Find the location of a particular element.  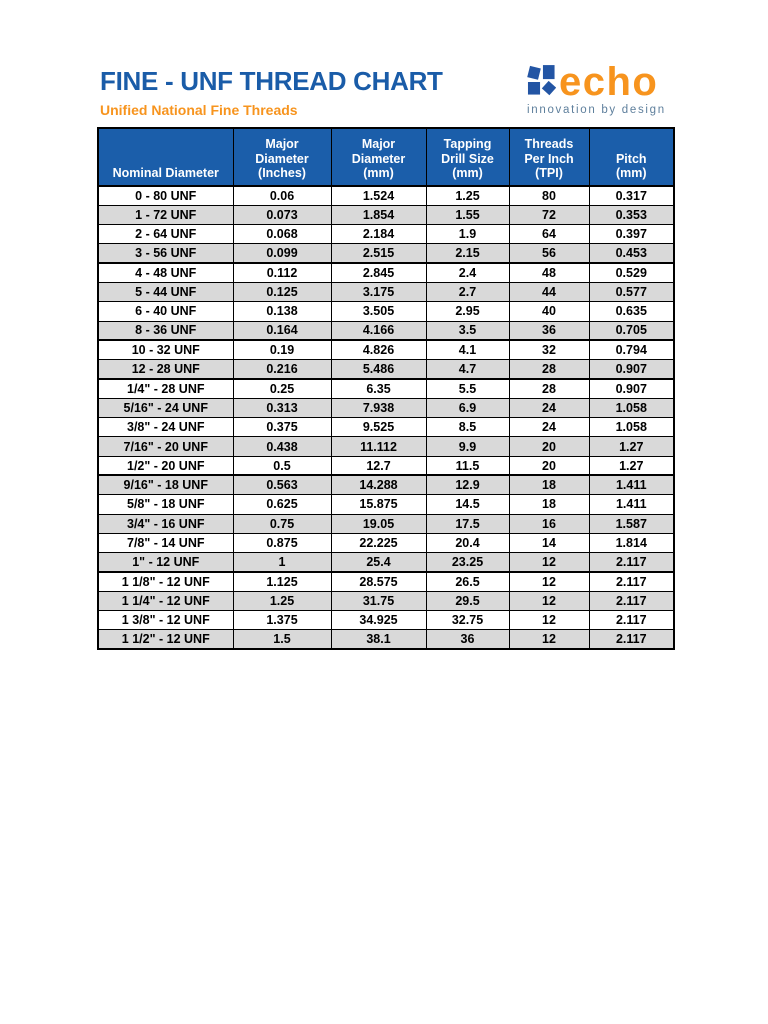

table-row: 5/8" - 18 UNF 0.625 15.875 14.5 18 1.411 is located at coordinates (386, 504).